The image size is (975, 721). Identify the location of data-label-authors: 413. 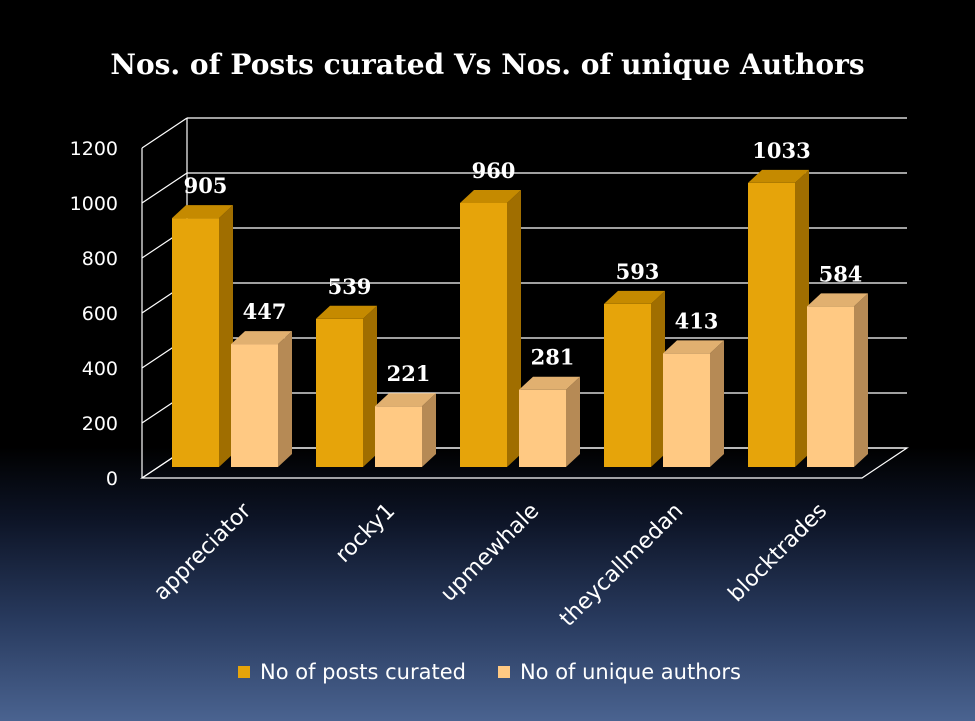
(697, 320).